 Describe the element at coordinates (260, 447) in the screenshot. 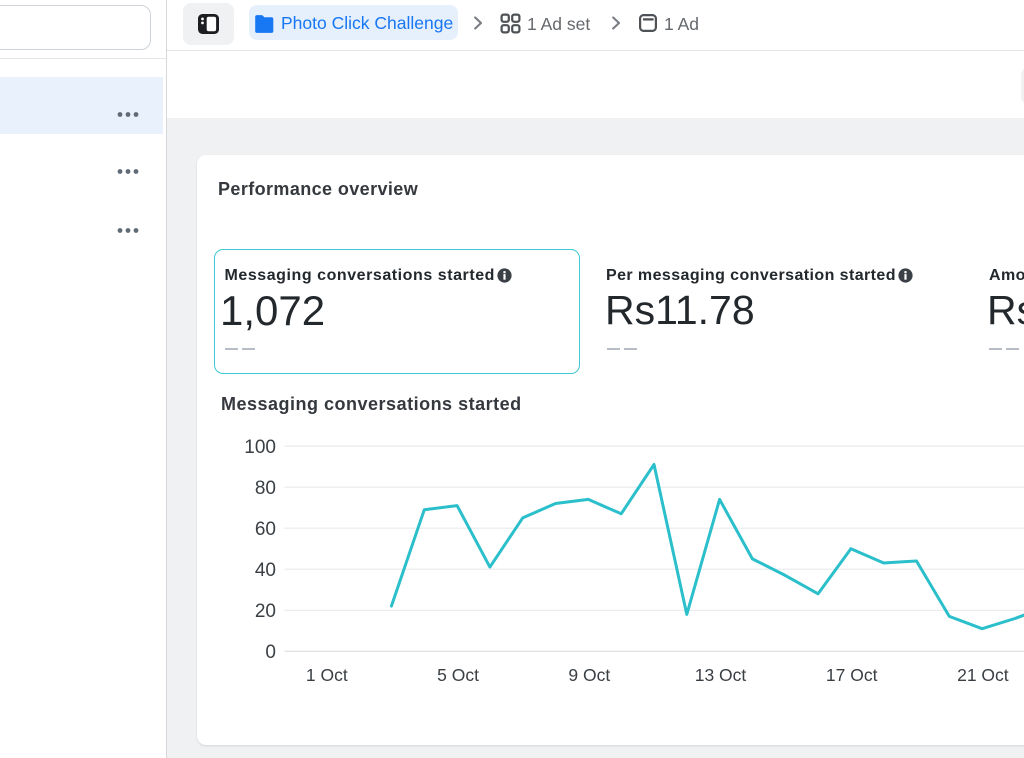

I see `svg-text: 100` at that location.